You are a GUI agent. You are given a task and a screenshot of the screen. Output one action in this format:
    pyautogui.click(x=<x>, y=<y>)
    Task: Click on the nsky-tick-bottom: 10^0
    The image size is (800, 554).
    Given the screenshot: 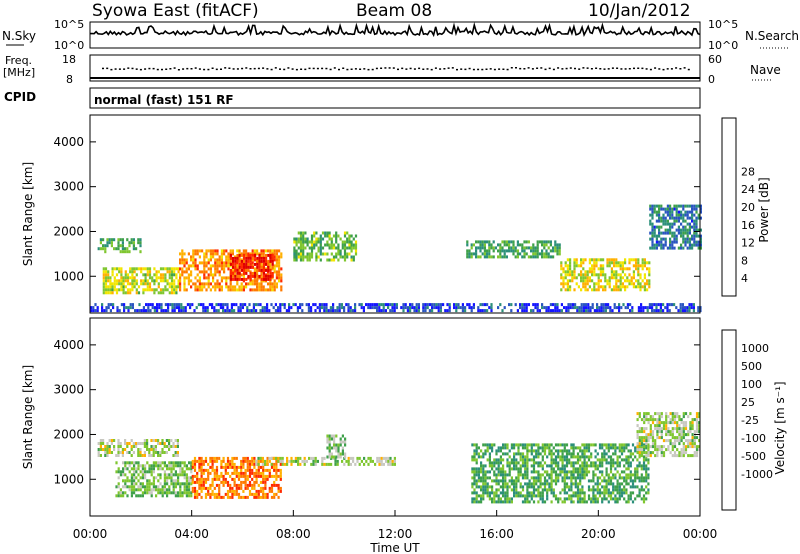 What is the action you would take?
    pyautogui.click(x=69, y=45)
    